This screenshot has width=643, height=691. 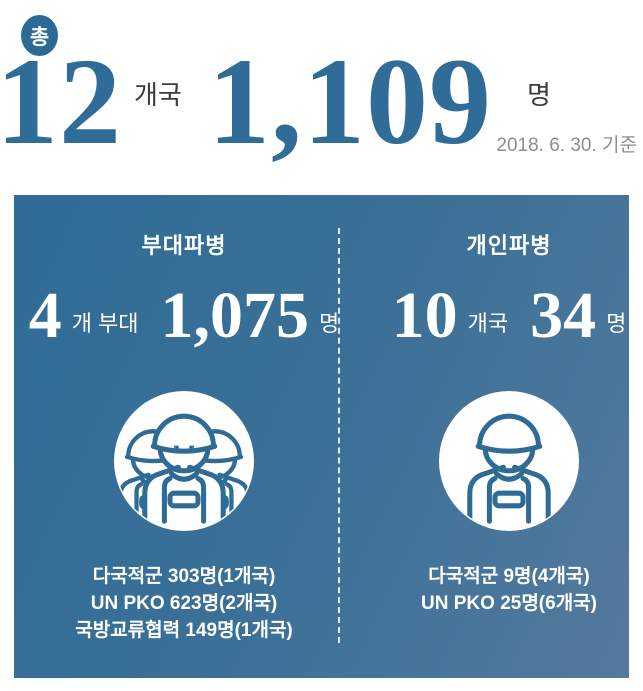 What do you see at coordinates (566, 145) in the screenshot?
I see `as-of-date: 2018. 6. 30. 기준` at bounding box center [566, 145].